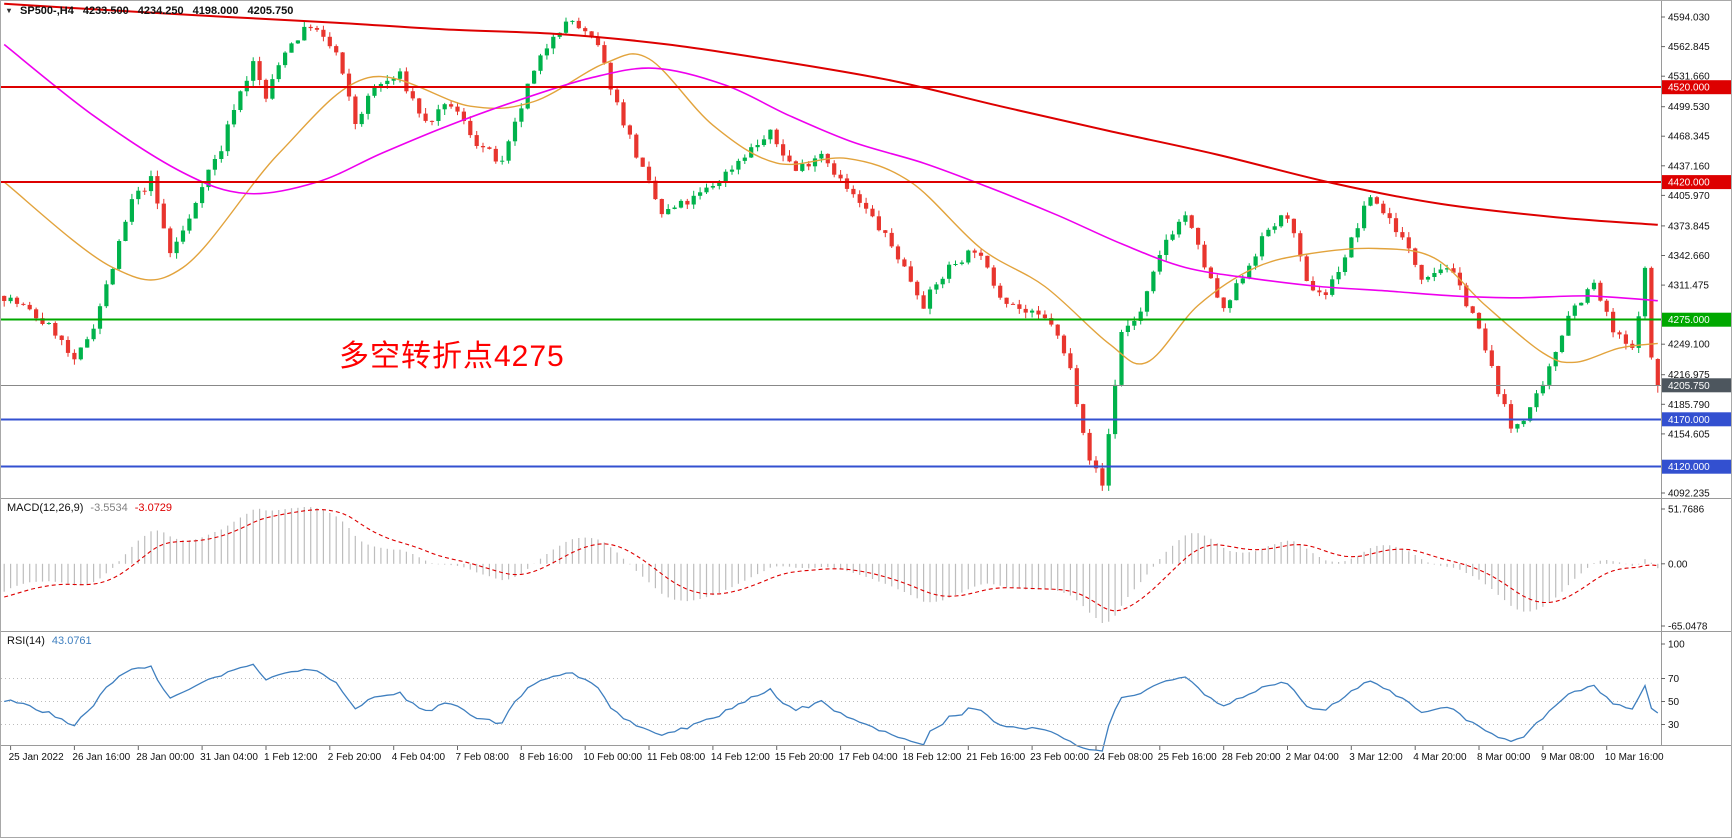 The width and height of the screenshot is (1732, 838). I want to click on ohlc-close-value: 4205.750, so click(270, 11).